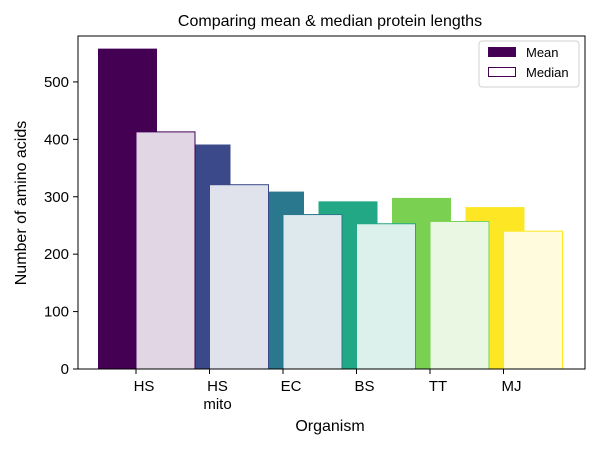 Image resolution: width=600 pixels, height=450 pixels. Describe the element at coordinates (56, 197) in the screenshot. I see `y-tick-label: 300` at that location.